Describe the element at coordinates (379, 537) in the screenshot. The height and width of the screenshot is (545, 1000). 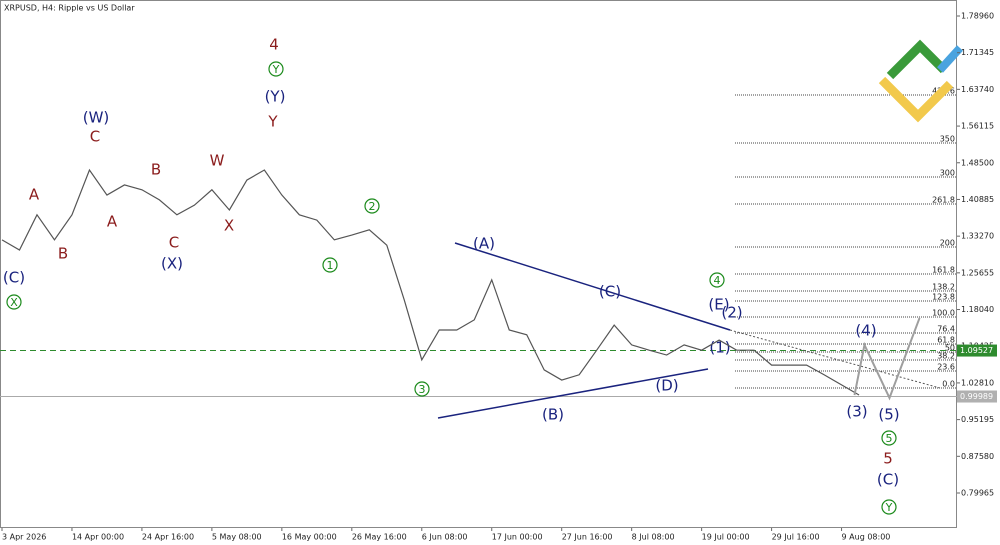
I see `x-tick-label: 26 May 16:00` at that location.